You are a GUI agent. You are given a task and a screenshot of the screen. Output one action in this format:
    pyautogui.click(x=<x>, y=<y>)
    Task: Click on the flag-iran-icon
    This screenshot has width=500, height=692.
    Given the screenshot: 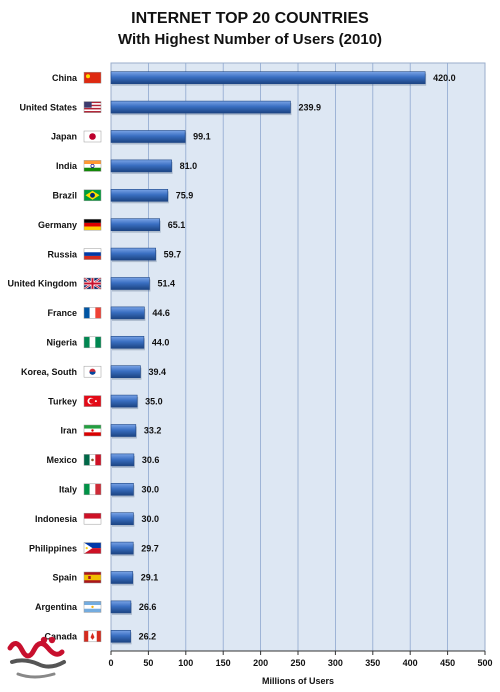 What is the action you would take?
    pyautogui.click(x=92, y=430)
    